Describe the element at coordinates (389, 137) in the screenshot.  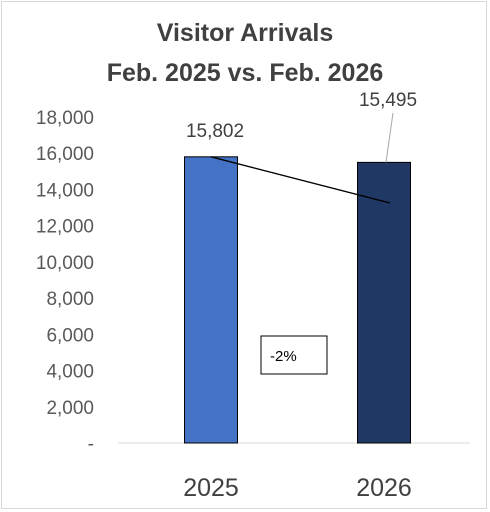
I see `data-label-leader-line` at that location.